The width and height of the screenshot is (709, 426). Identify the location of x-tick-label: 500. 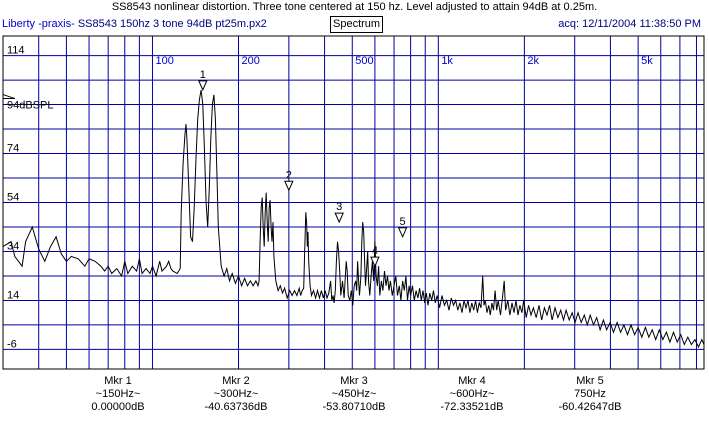
(364, 61).